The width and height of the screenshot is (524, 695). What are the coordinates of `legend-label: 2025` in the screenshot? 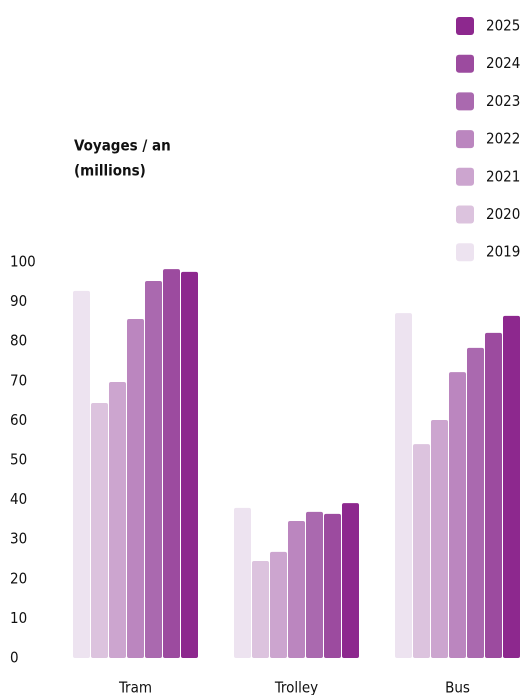 It's located at (503, 26).